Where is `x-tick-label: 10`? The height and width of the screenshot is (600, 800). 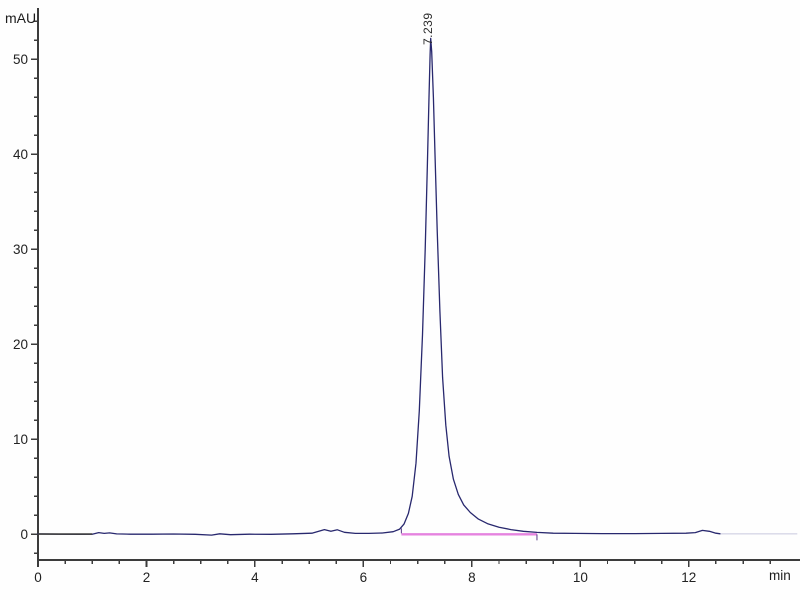
x-tick-label: 10 is located at coordinates (580, 577).